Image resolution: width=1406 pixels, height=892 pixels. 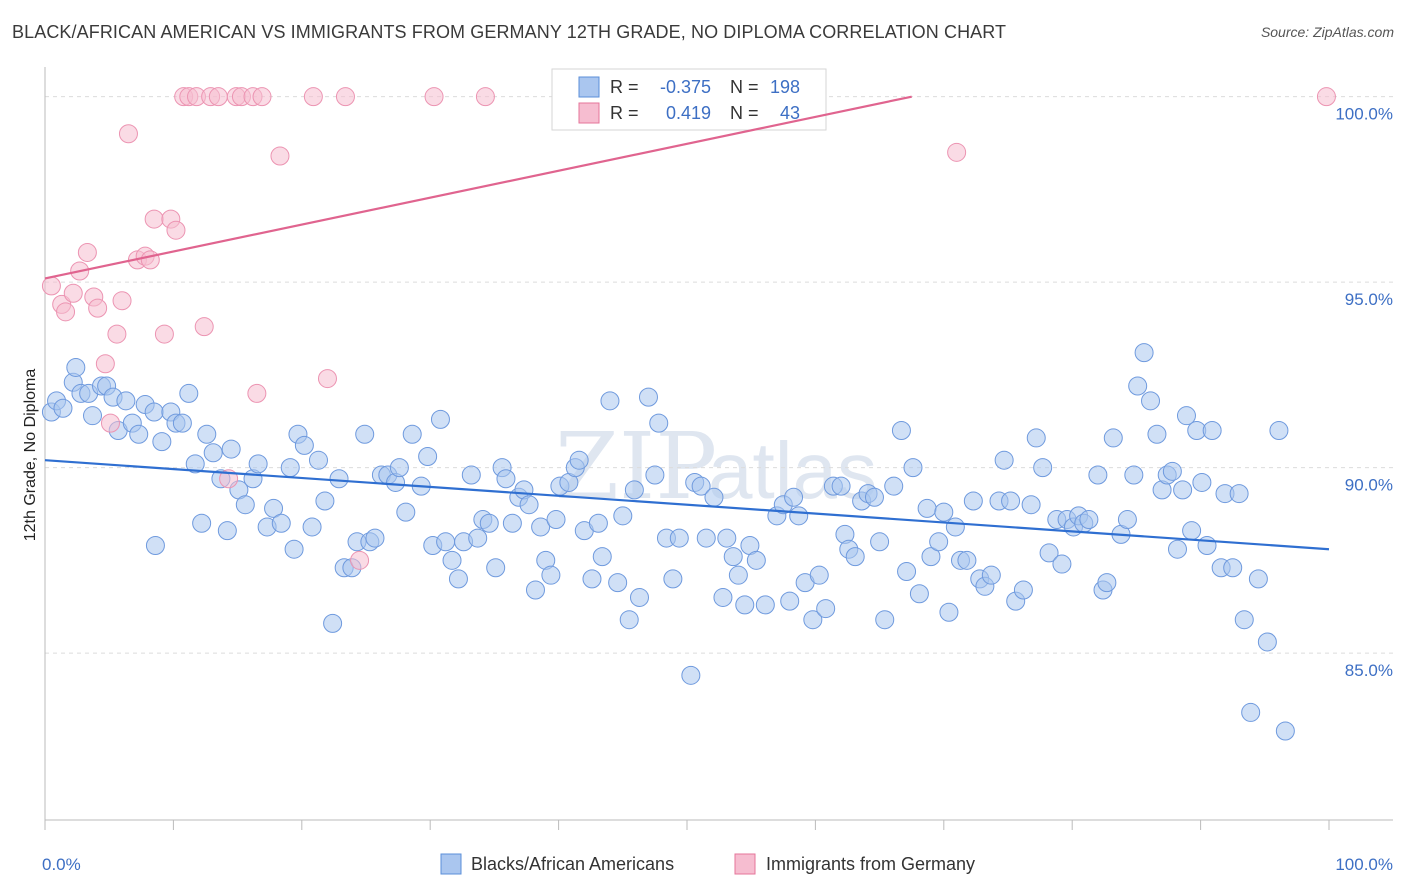 What do you see at coordinates (1327, 32) in the screenshot?
I see `source-label: Source: ZipAtlas.com` at bounding box center [1327, 32].